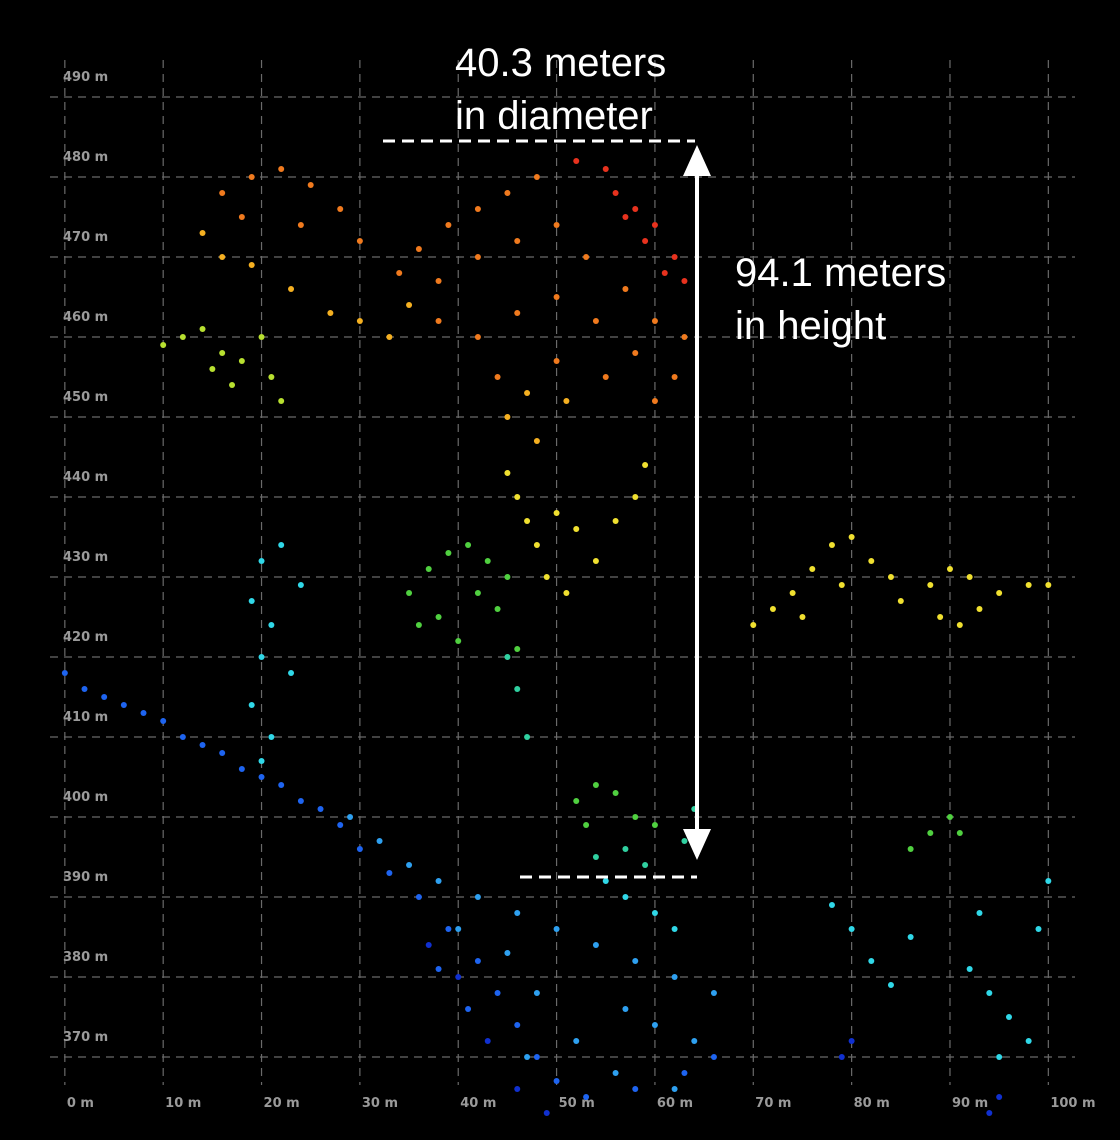  Describe the element at coordinates (282, 1103) in the screenshot. I see `x-tick-label: 20 m` at that location.